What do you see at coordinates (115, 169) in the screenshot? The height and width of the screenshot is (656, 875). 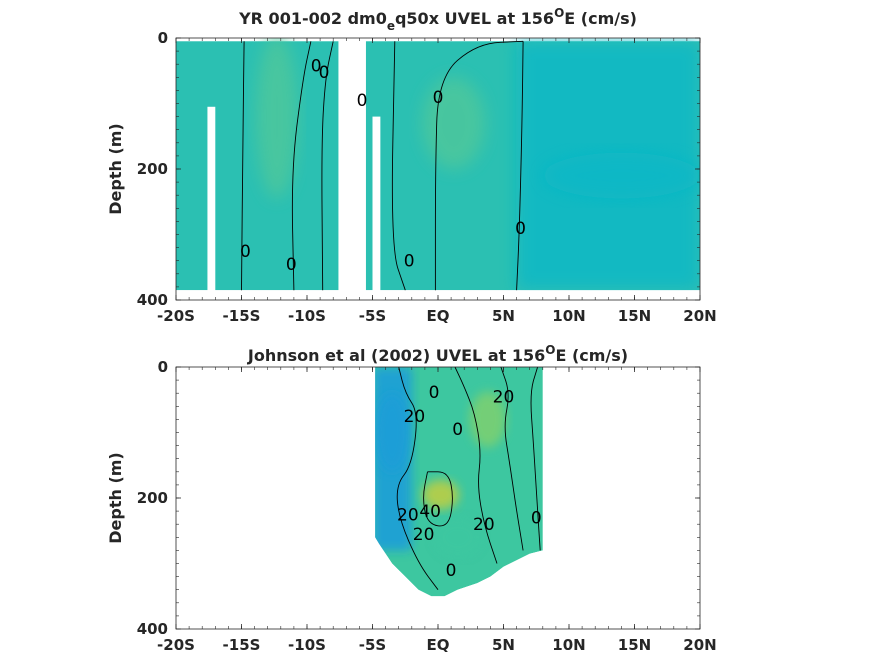 I see `chart-top-ylabel: Depth (m)` at bounding box center [115, 169].